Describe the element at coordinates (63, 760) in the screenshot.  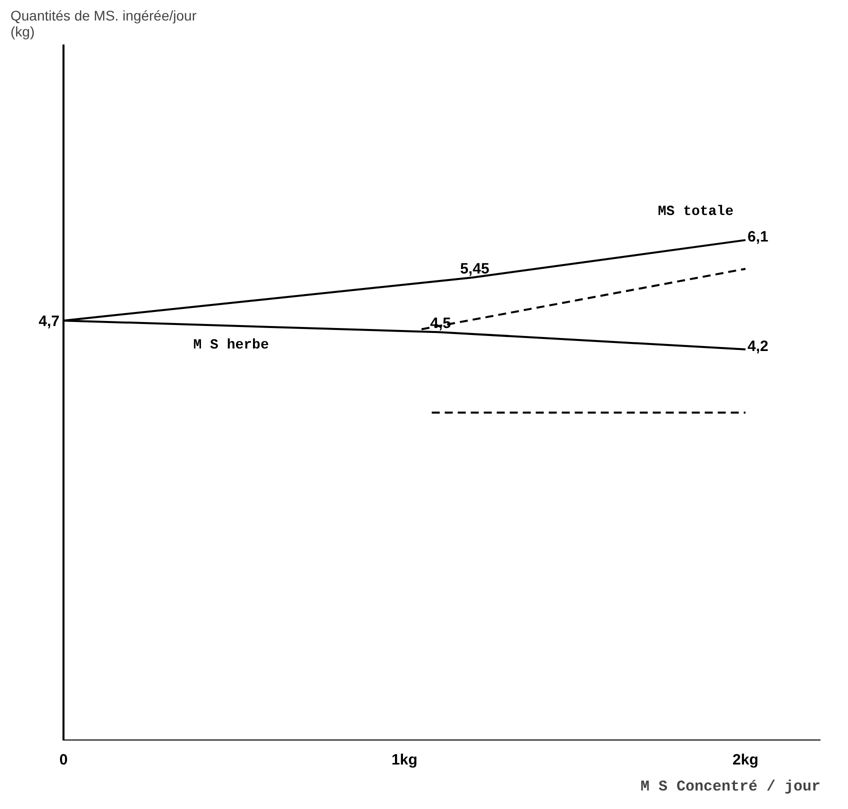
I see `x-tick-label: 0` at that location.